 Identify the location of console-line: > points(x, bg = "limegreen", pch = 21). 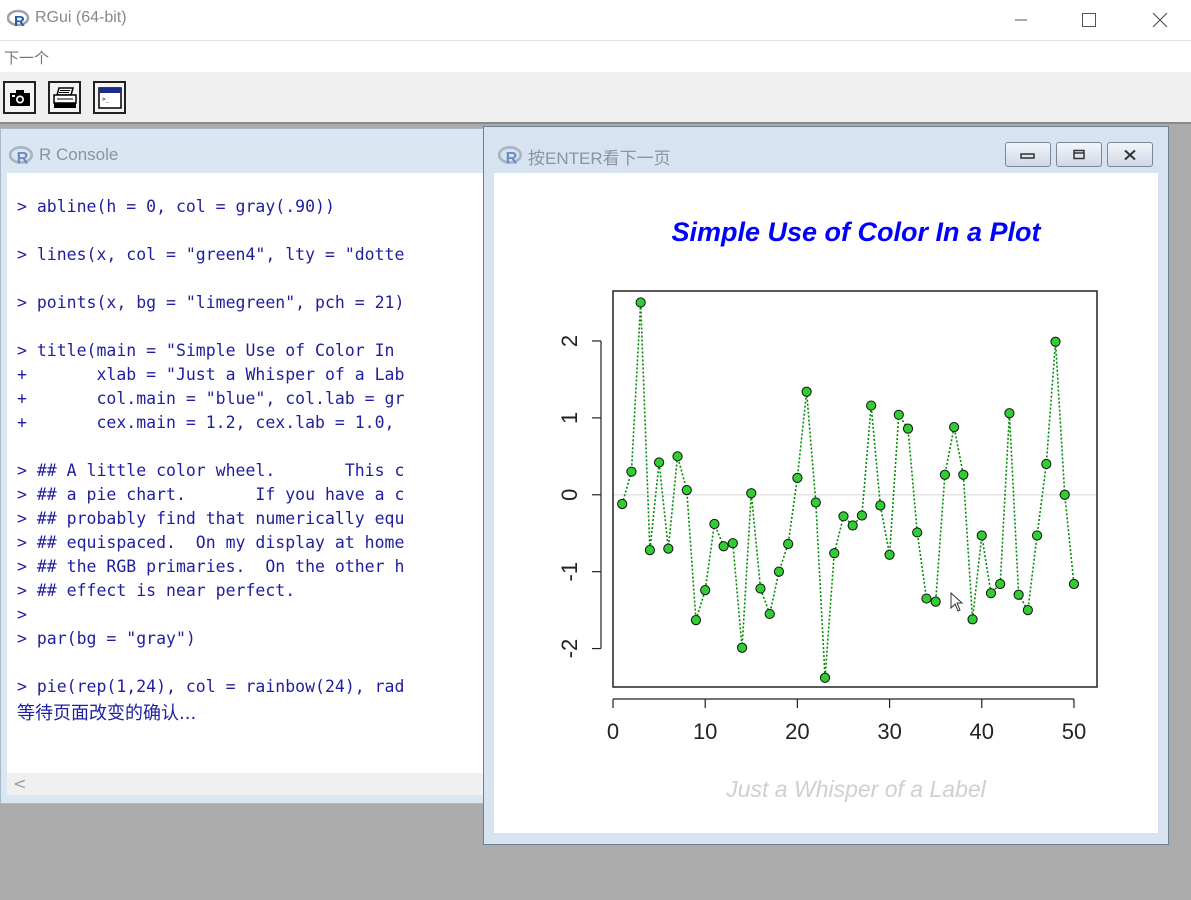
(211, 302).